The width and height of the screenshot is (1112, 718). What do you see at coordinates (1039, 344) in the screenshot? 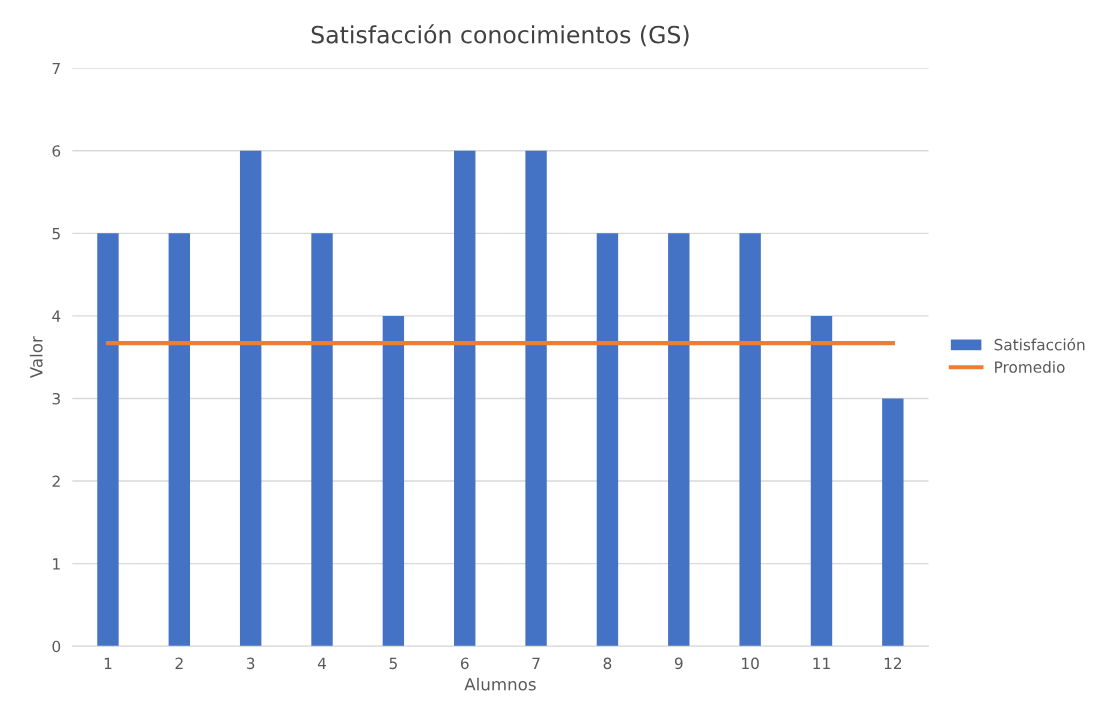
I see `legend-label: Satisfacción` at bounding box center [1039, 344].